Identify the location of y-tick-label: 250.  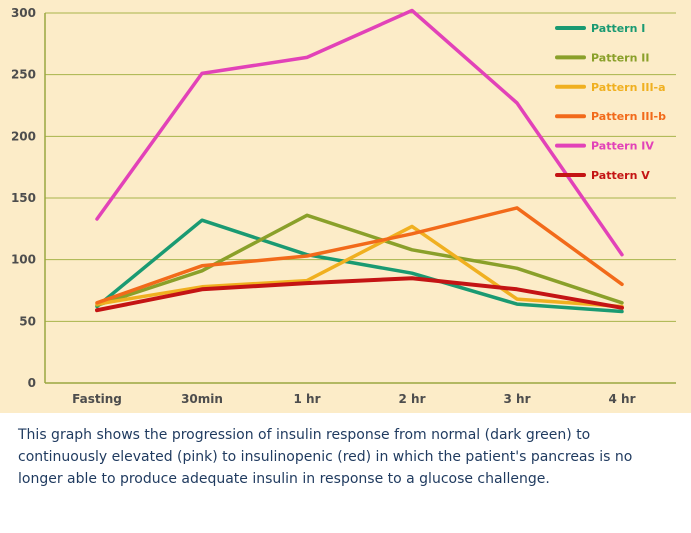
(23, 75).